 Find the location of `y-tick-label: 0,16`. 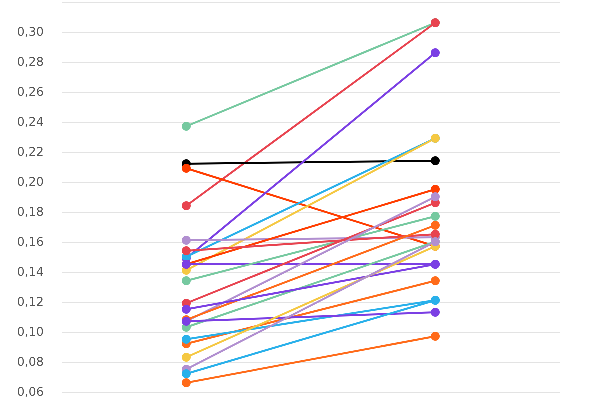

y-tick-label: 0,16 is located at coordinates (30, 242).